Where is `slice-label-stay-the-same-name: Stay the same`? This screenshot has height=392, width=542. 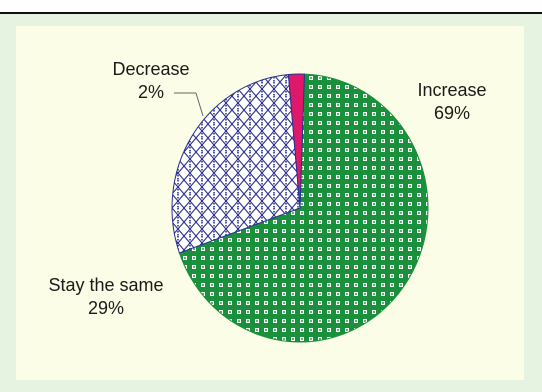 slice-label-stay-the-same-name: Stay the same is located at coordinates (106, 285).